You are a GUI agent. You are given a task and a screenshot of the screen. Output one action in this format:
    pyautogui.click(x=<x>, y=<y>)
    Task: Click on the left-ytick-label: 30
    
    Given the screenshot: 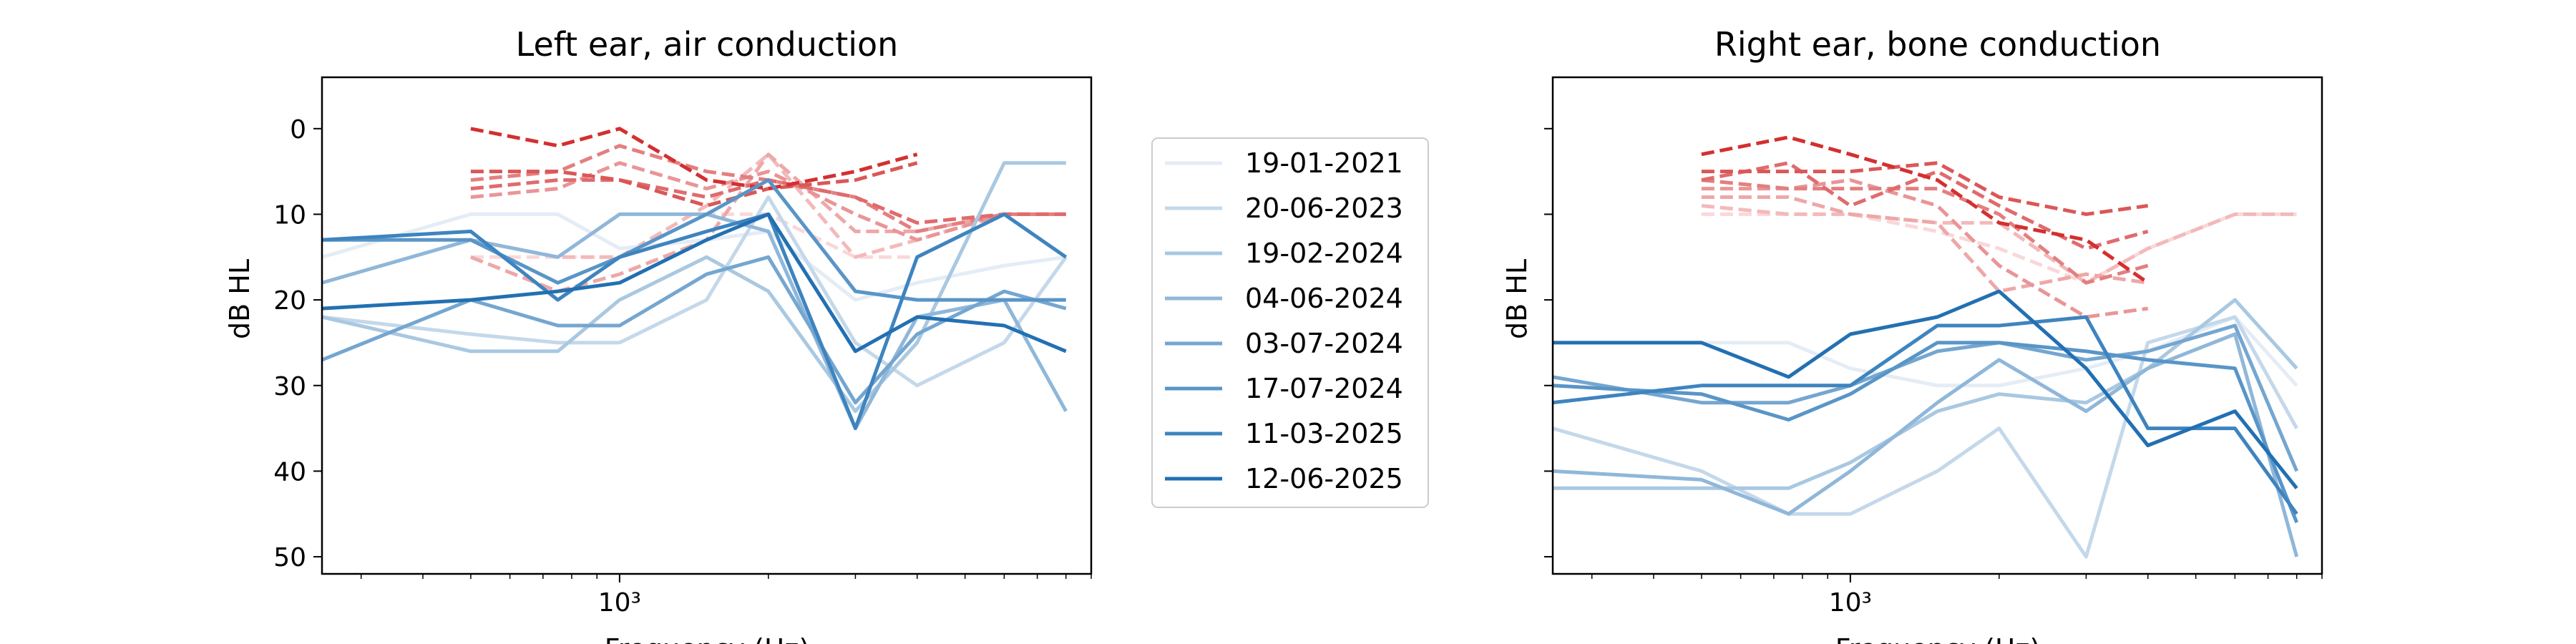 What is the action you would take?
    pyautogui.click(x=289, y=386)
    